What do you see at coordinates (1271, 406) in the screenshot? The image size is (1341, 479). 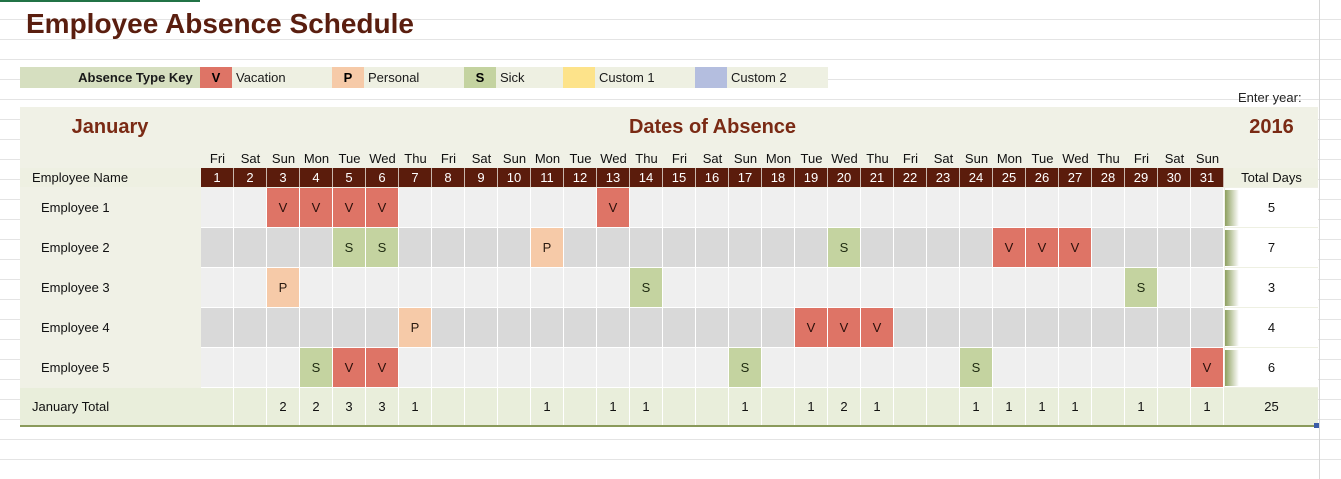 I see `grand-total-cell: 25` at bounding box center [1271, 406].